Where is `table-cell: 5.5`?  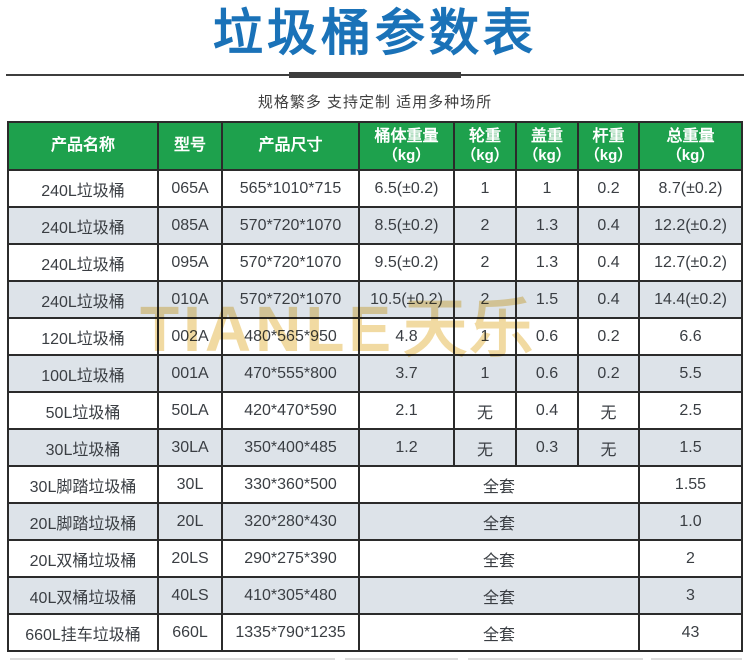
table-cell: 5.5 is located at coordinates (690, 373).